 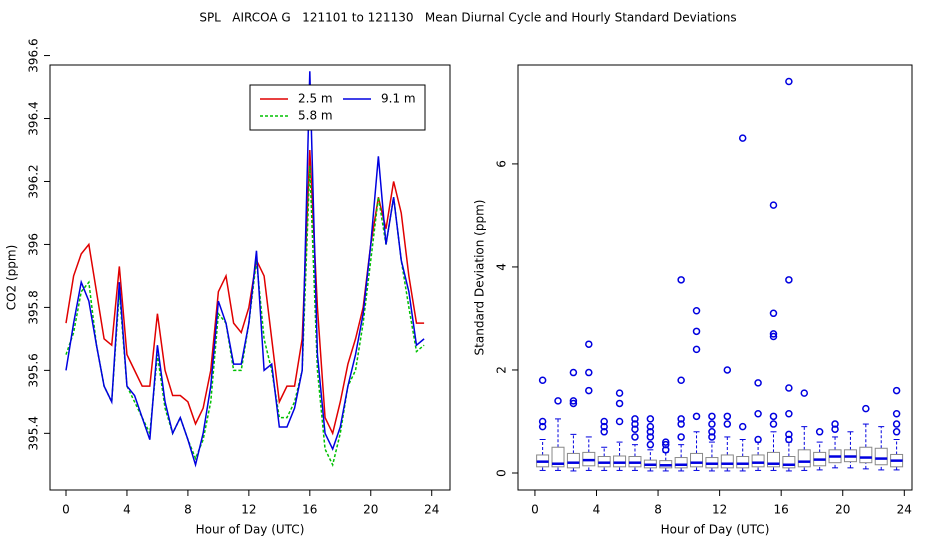 What do you see at coordinates (315, 99) in the screenshot?
I see `legend-label: 2.5 m` at bounding box center [315, 99].